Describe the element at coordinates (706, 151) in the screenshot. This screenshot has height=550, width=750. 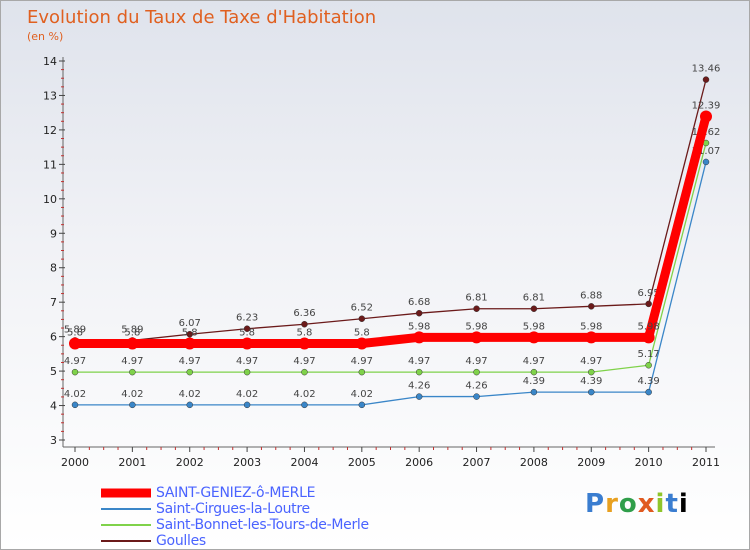
I see `data-label-saint-cirgues-la-loutre: 11.07` at that location.